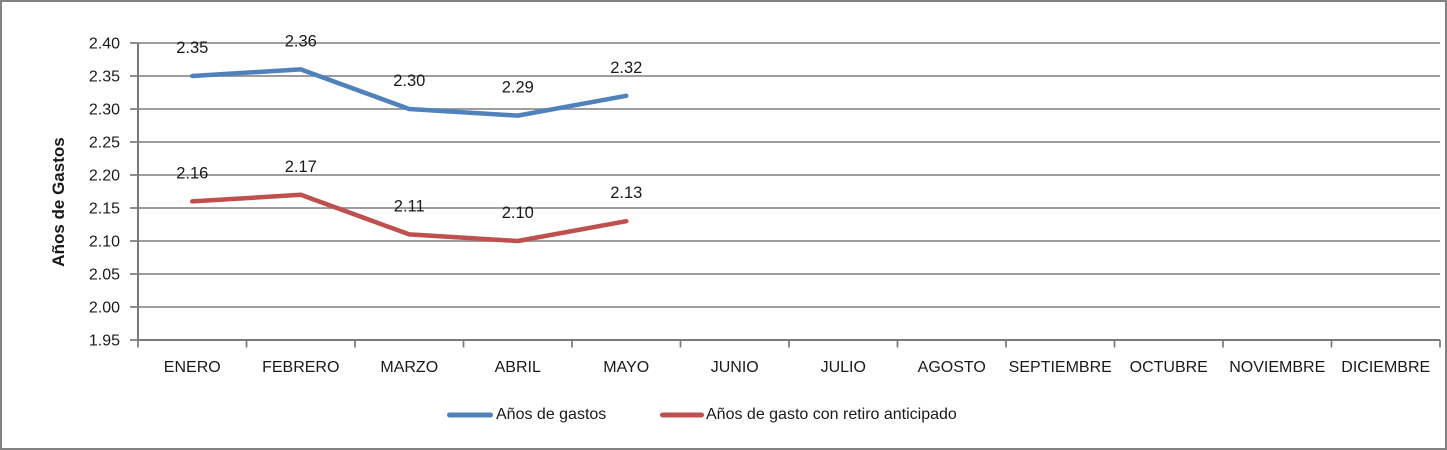  I want to click on y-tick-label: 2.40, so click(104, 44).